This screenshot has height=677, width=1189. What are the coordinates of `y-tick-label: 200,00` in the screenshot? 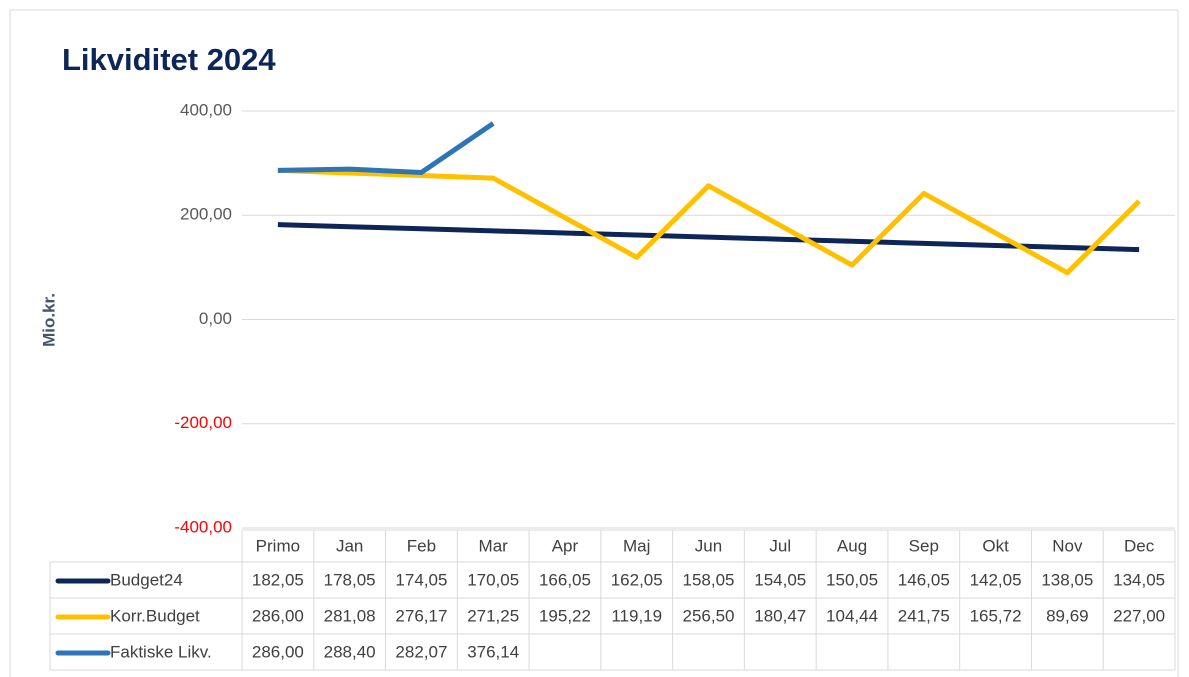 It's located at (206, 214).